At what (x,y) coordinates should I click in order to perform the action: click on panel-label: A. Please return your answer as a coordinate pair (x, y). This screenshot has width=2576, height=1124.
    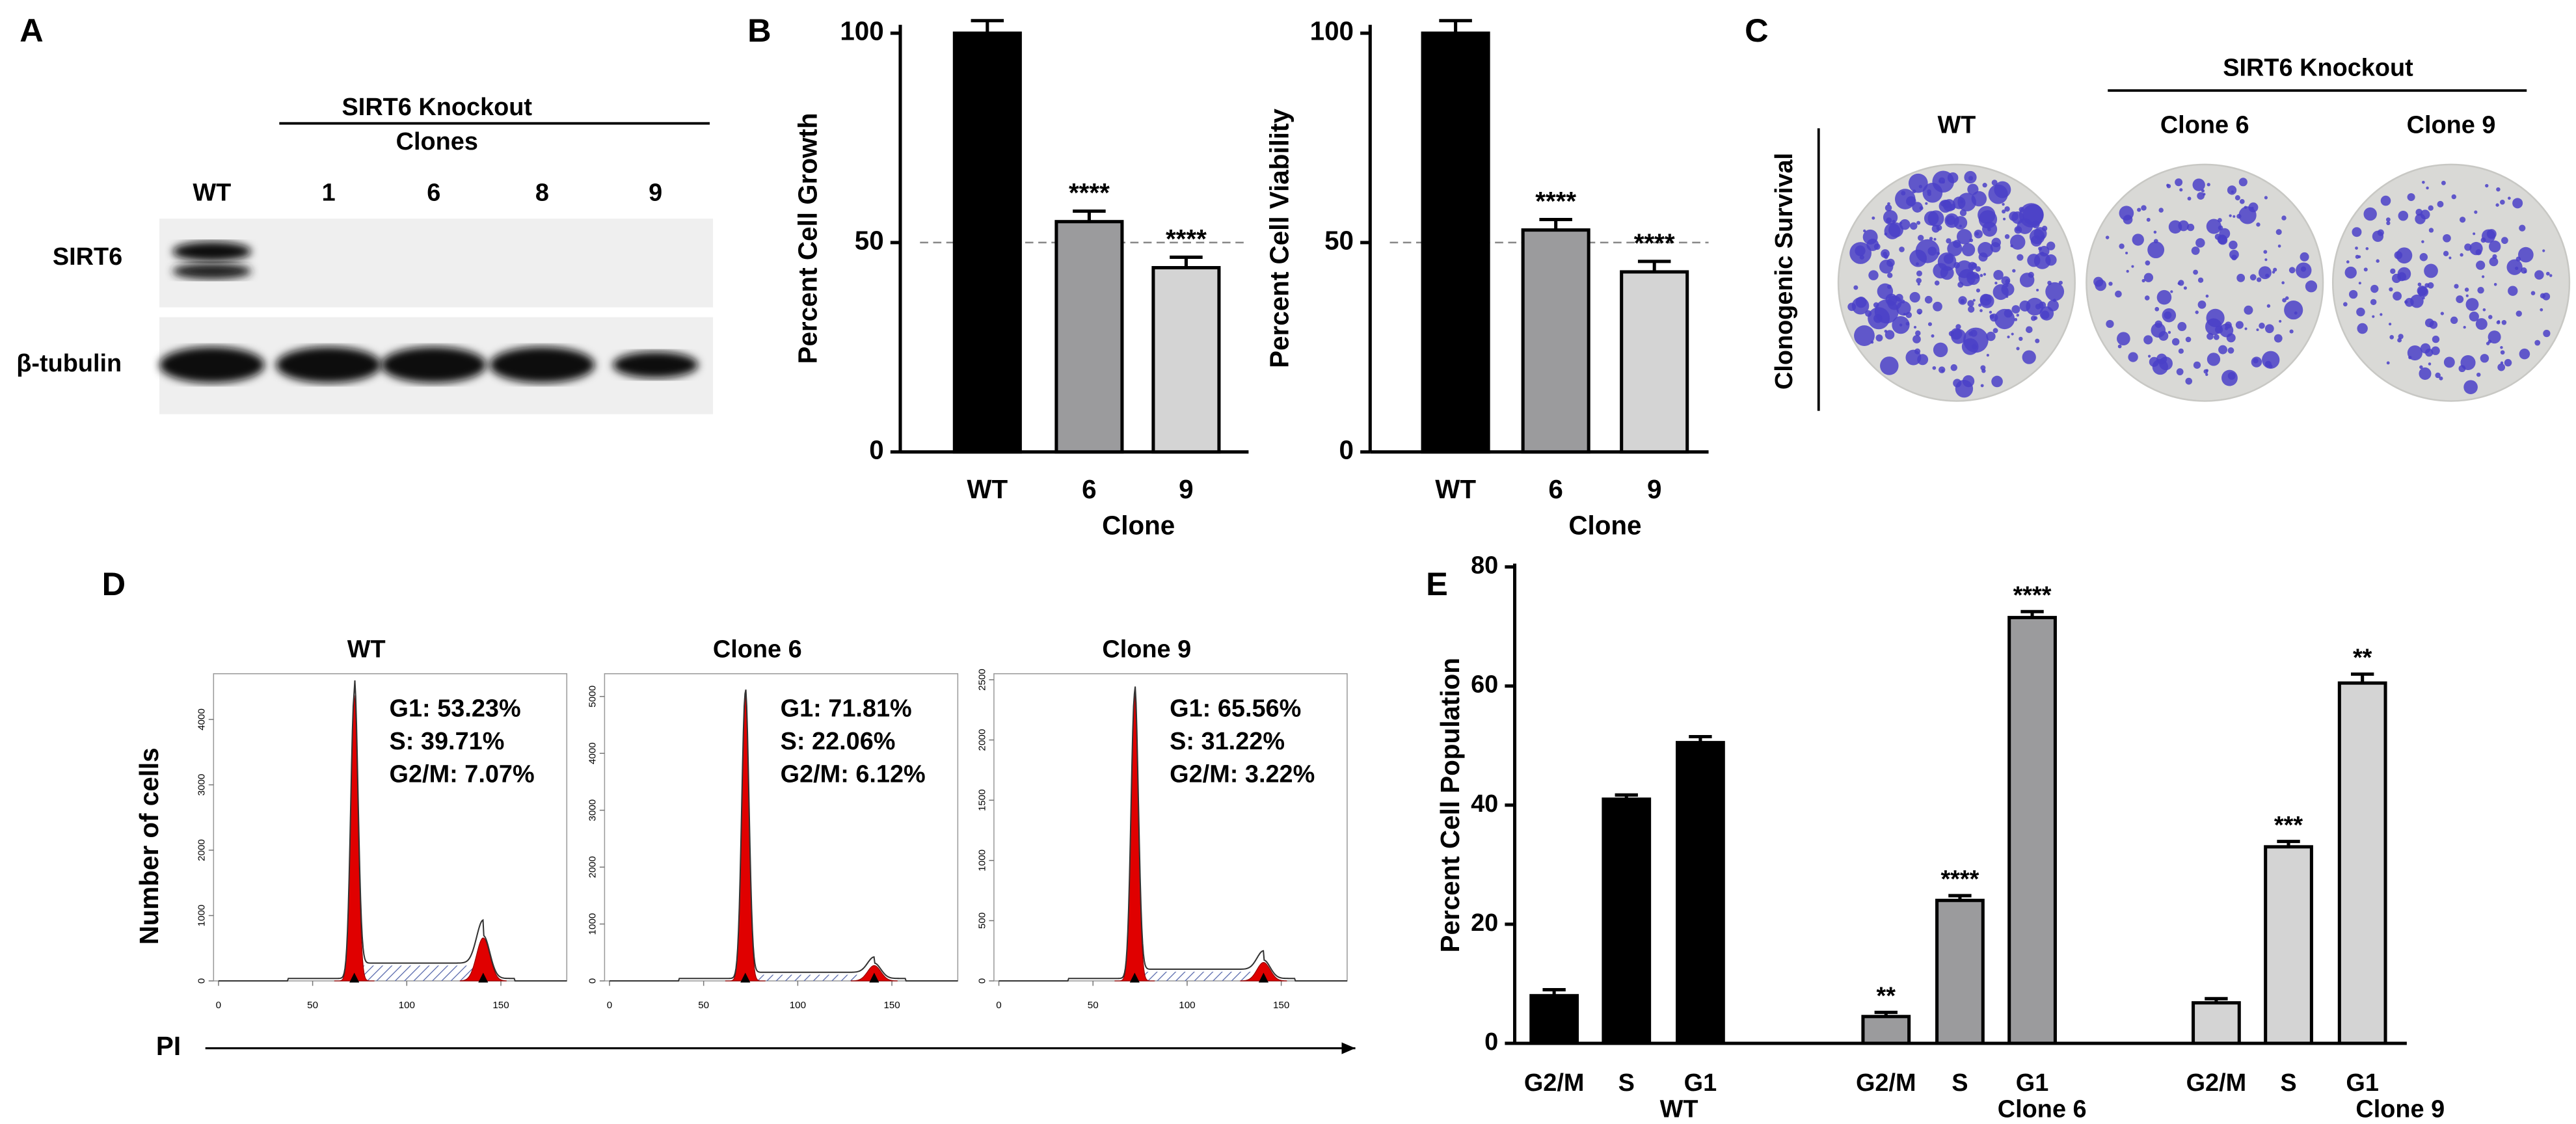
    Looking at the image, I should click on (31, 30).